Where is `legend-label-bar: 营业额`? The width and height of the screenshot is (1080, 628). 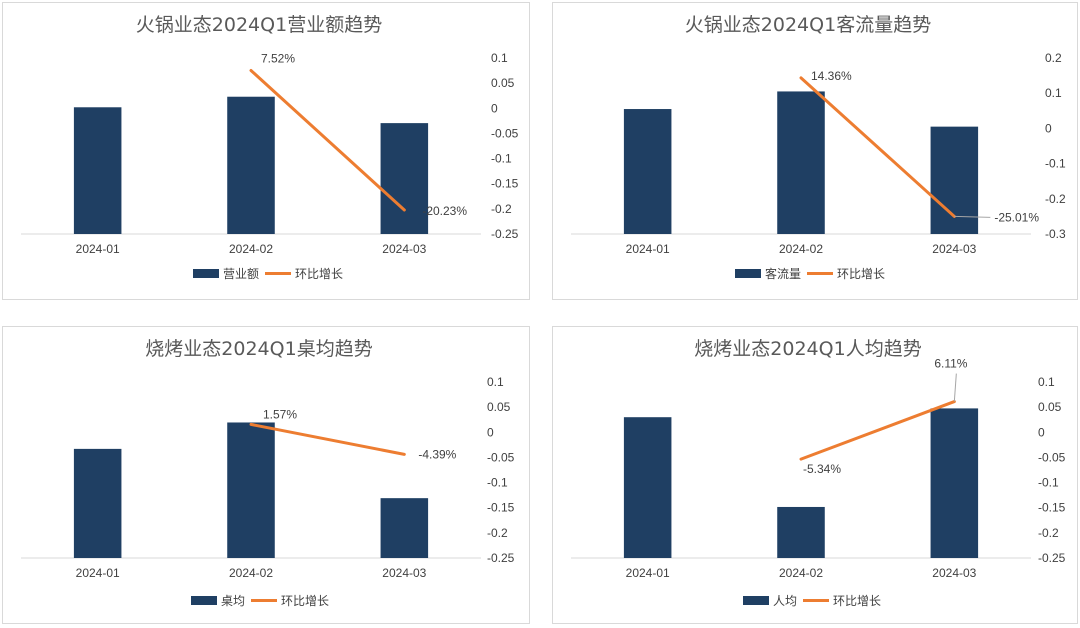
legend-label-bar: 营业额 is located at coordinates (241, 274).